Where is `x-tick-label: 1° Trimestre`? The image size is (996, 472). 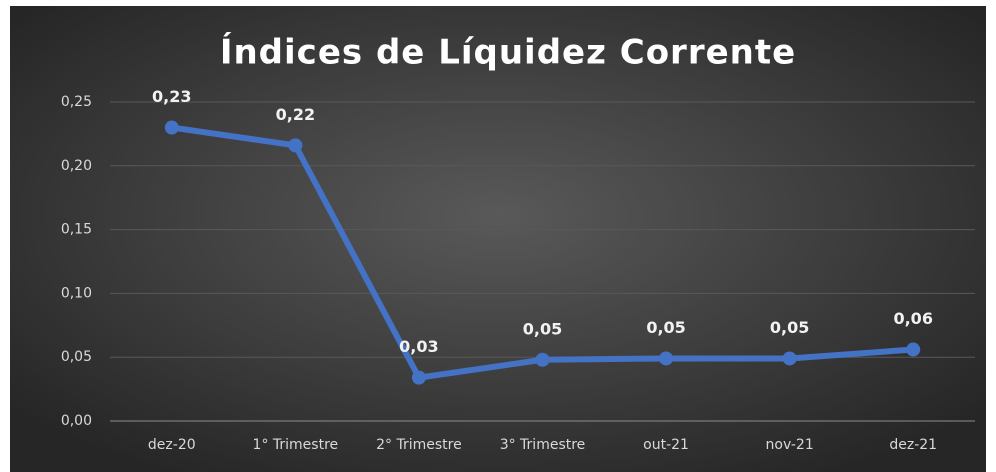 x-tick-label: 1° Trimestre is located at coordinates (296, 445).